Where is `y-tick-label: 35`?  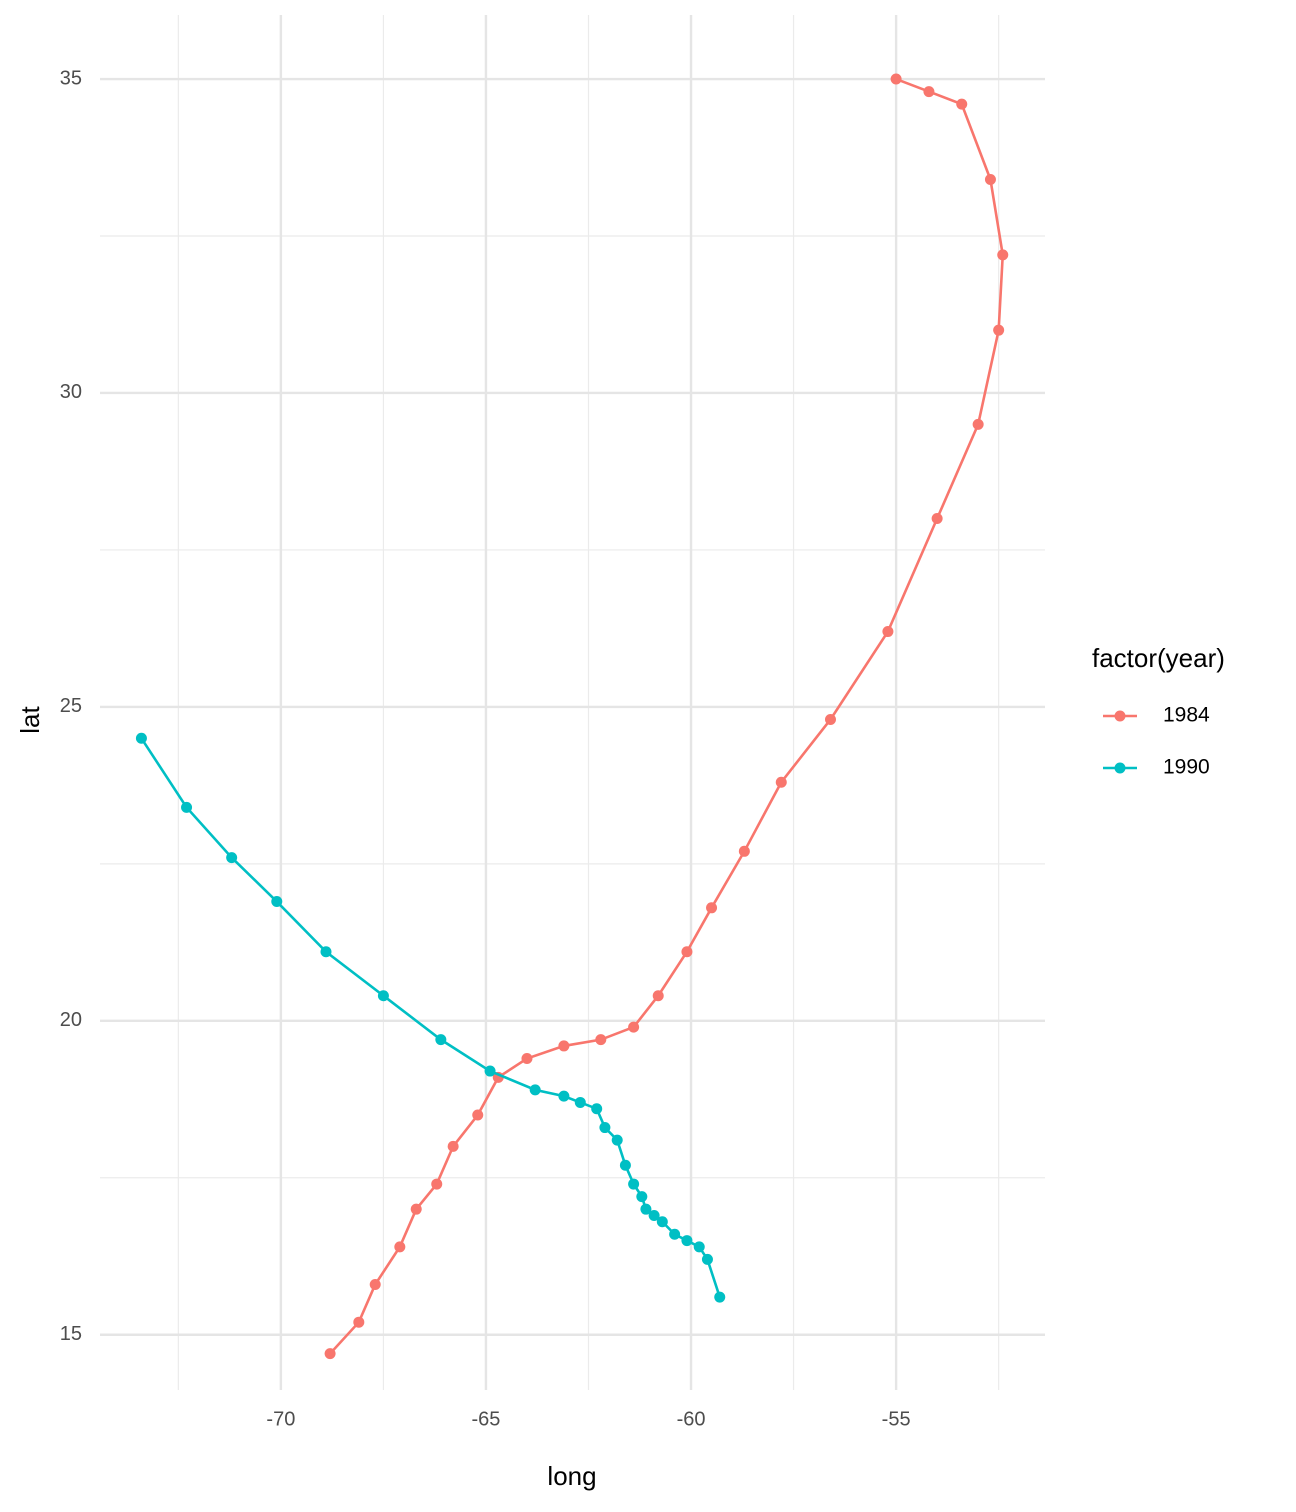 y-tick-label: 35 is located at coordinates (71, 78).